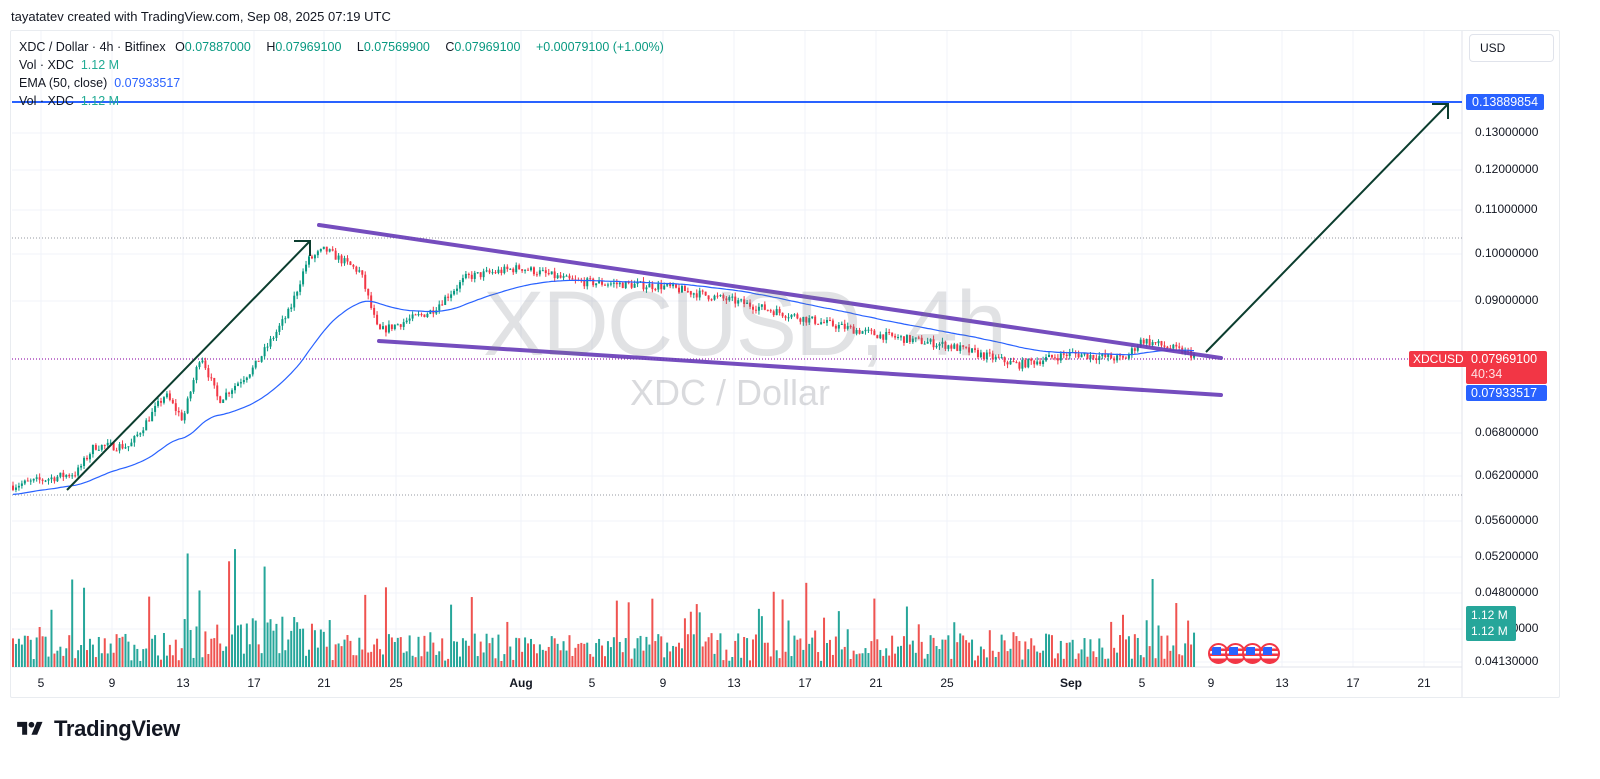 This screenshot has width=1600, height=779. I want to click on currency-button: USD, so click(1511, 48).